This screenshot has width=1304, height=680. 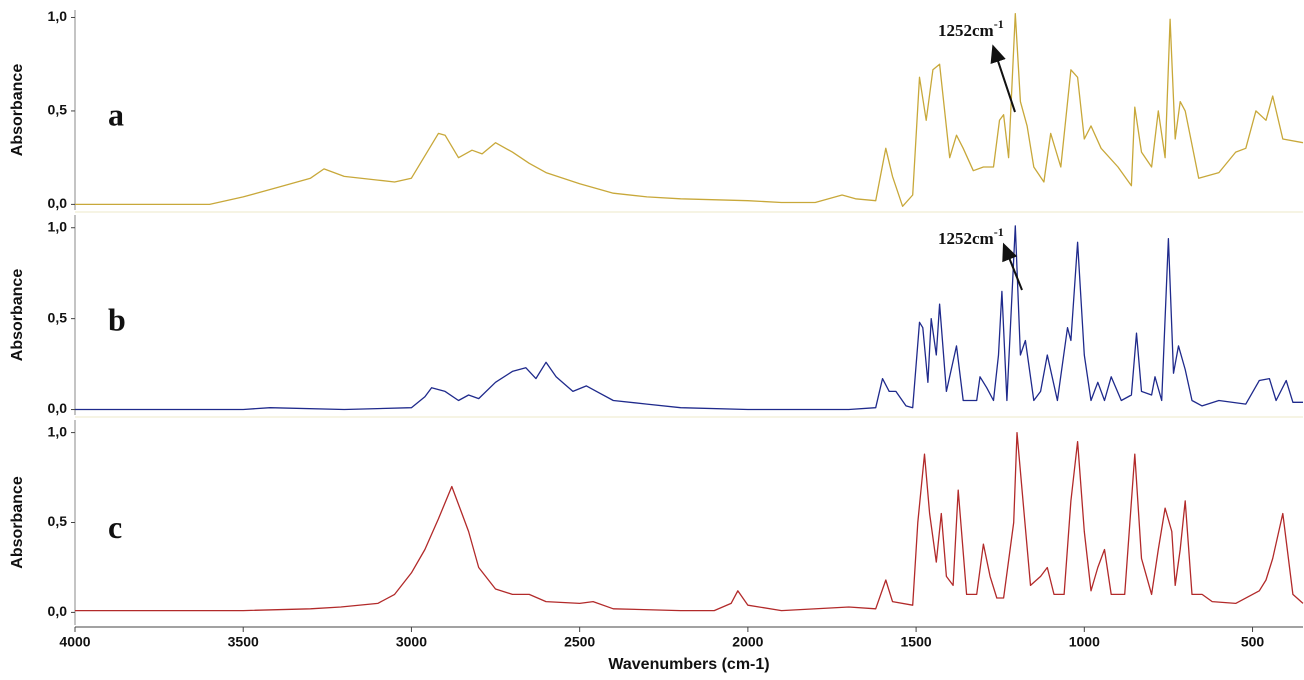 What do you see at coordinates (688, 664) in the screenshot?
I see `x-axis-label: Wavenumbers (cm-1)` at bounding box center [688, 664].